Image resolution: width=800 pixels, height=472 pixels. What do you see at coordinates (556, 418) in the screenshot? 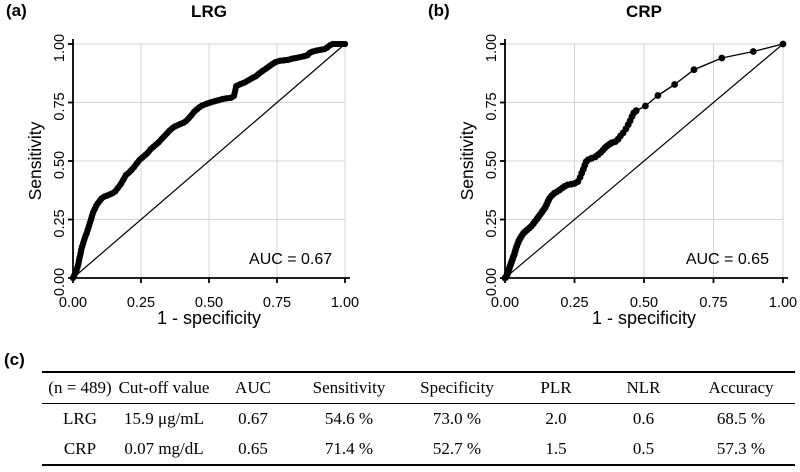
I see `cell-plr: 2.0` at bounding box center [556, 418].